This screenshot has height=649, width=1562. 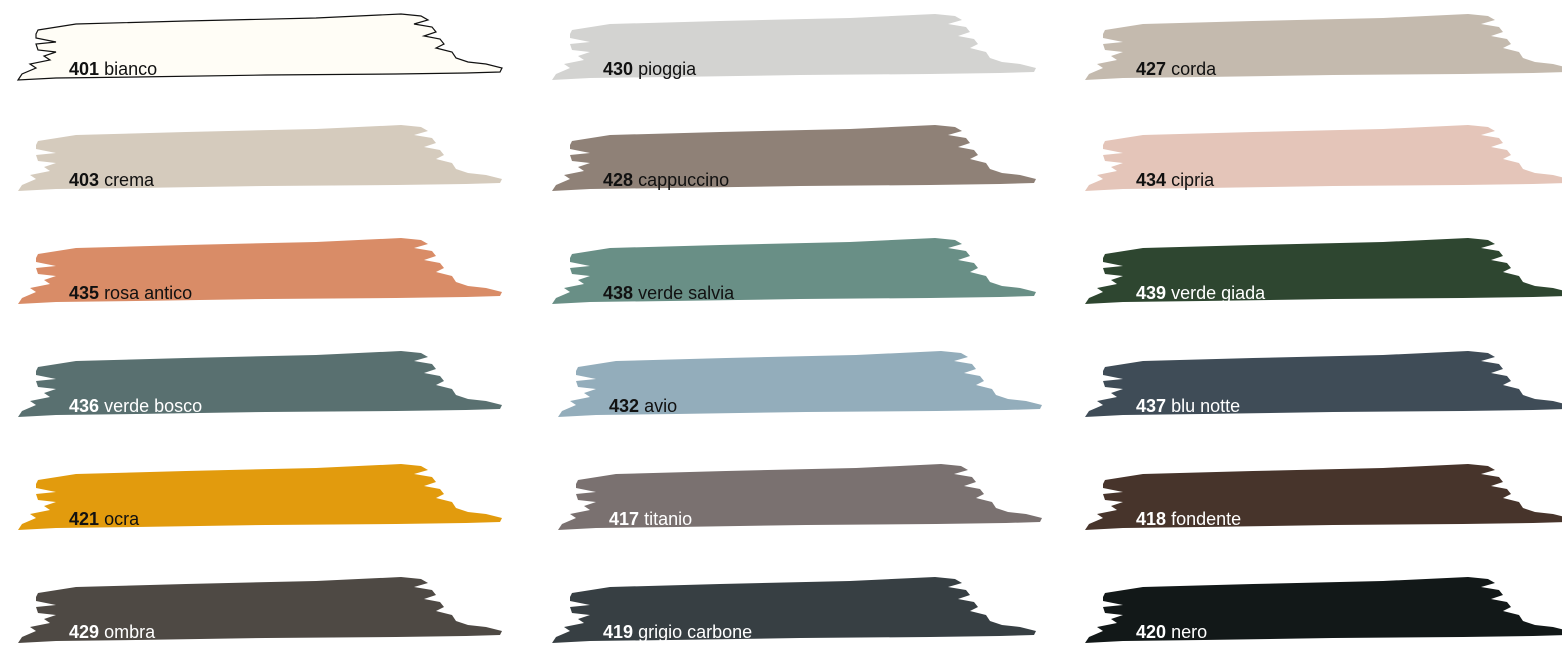 I want to click on swatch-label: 436 verde bosco, so click(x=135, y=406).